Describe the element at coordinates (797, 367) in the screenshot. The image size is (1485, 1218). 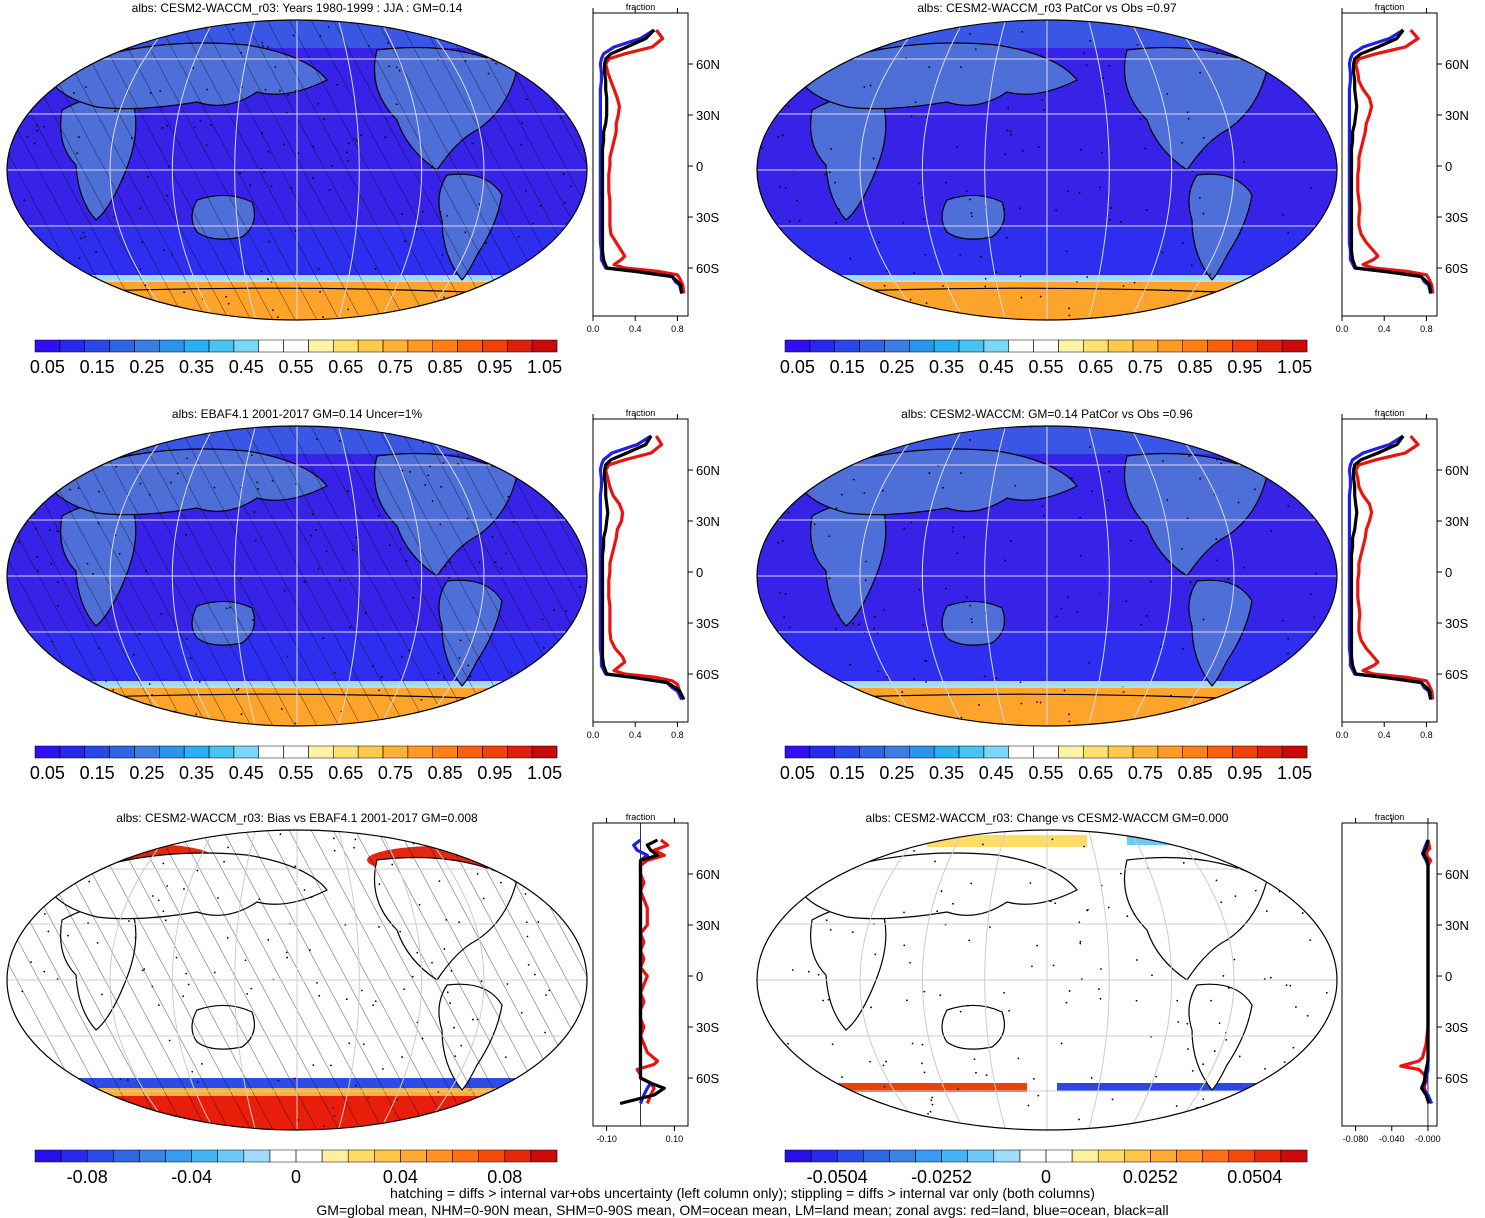
I see `colorbar-tick-label: 0.05` at that location.